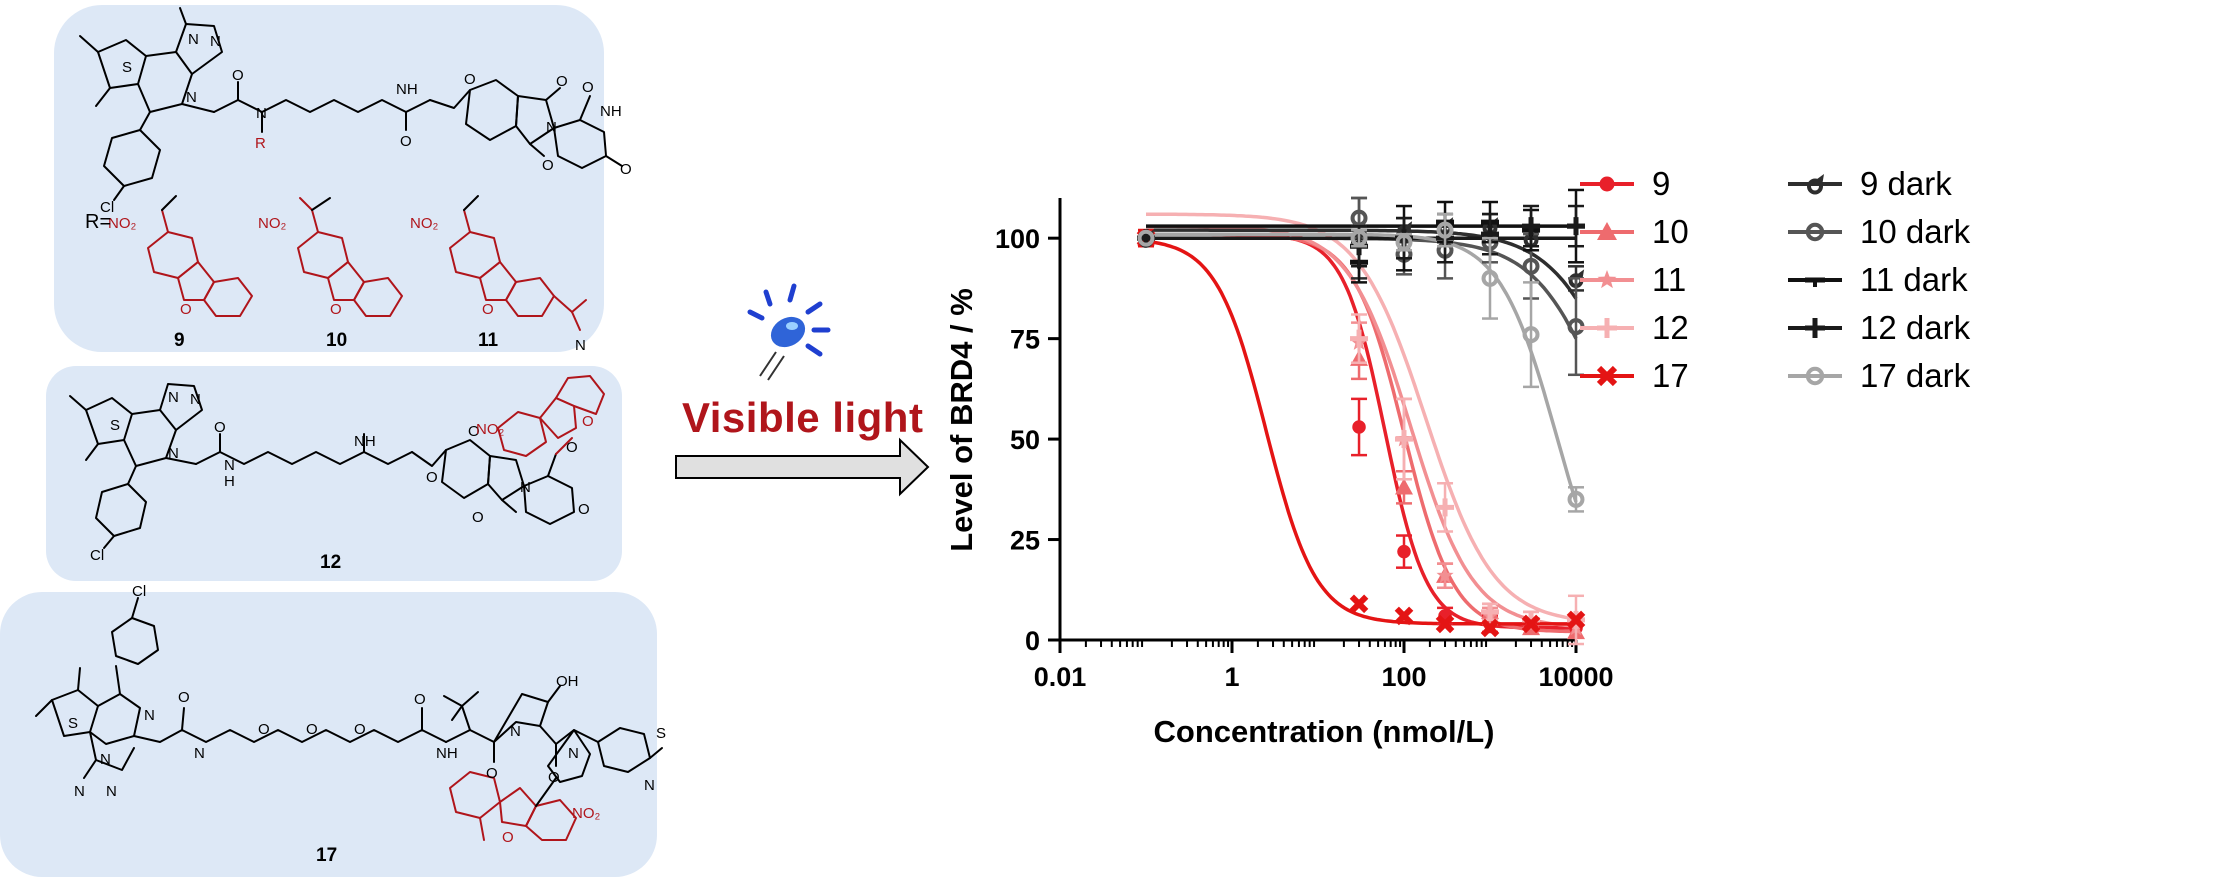 The height and width of the screenshot is (880, 2213). Describe the element at coordinates (802, 467) in the screenshot. I see `reaction-arrow` at that location.